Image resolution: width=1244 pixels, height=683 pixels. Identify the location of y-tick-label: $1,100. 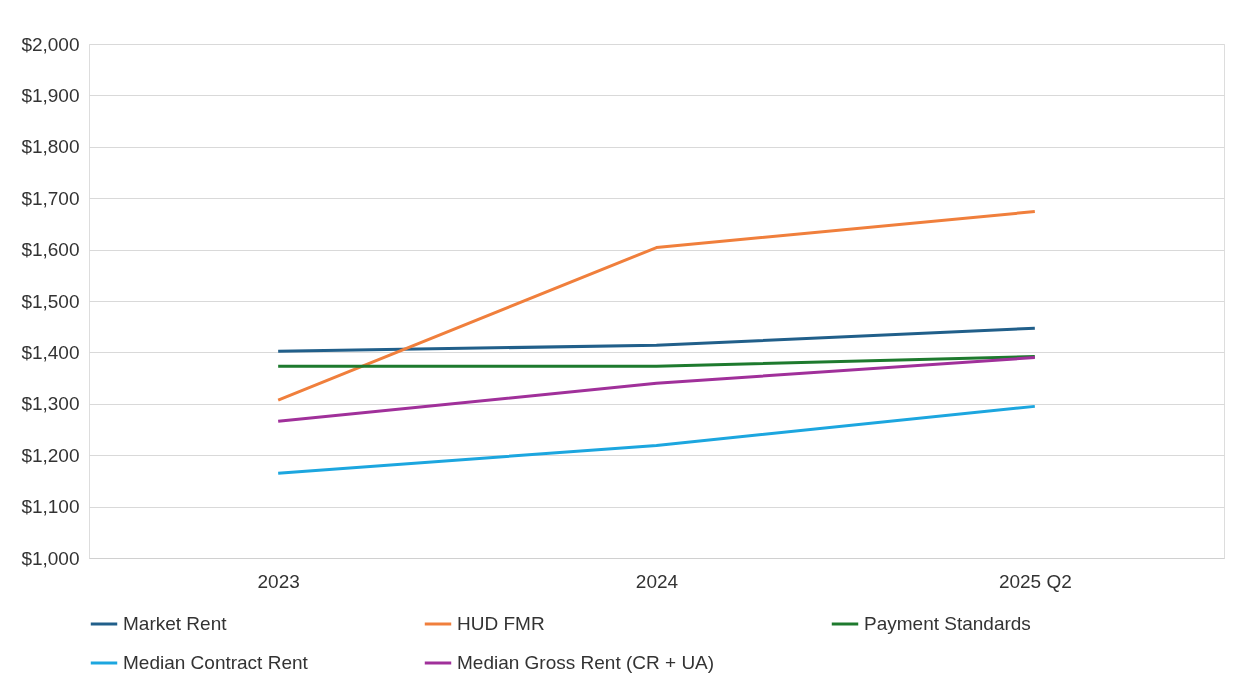
(50, 507).